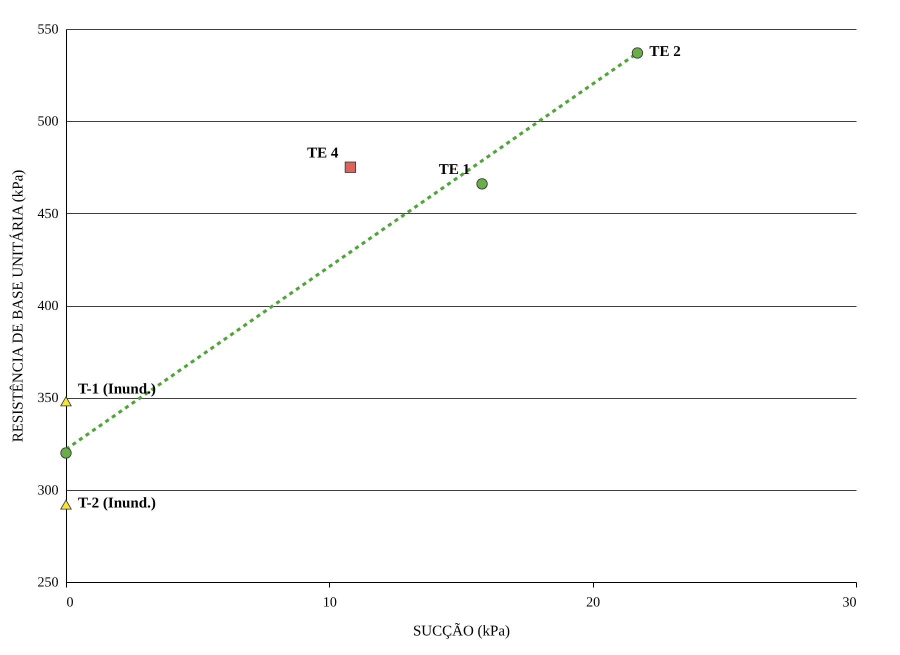 This screenshot has height=655, width=900. Describe the element at coordinates (849, 603) in the screenshot. I see `x-tick-label: 30` at that location.